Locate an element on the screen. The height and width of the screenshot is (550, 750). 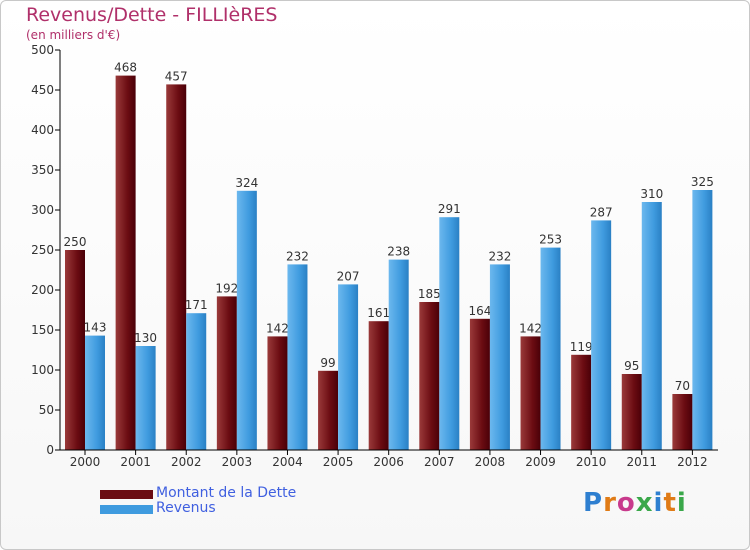
y-tick-label: 150 is located at coordinates (42, 330).